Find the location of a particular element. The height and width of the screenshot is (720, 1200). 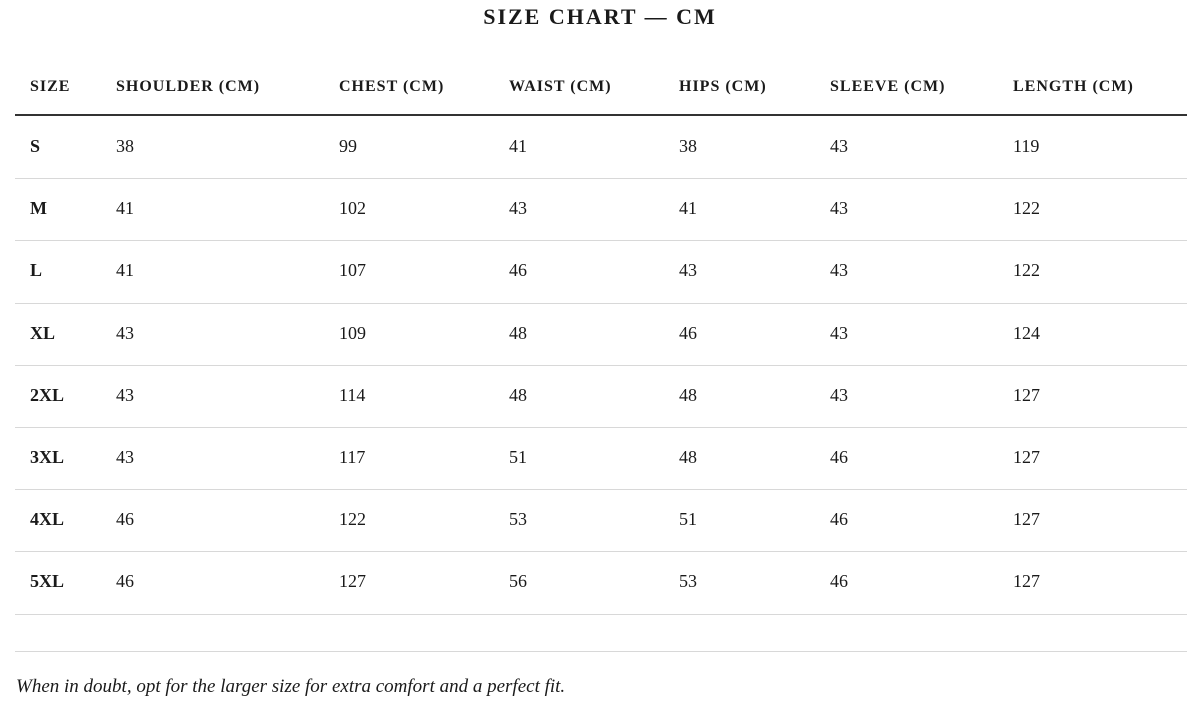

column-header: WAIST (CM) is located at coordinates (560, 86).